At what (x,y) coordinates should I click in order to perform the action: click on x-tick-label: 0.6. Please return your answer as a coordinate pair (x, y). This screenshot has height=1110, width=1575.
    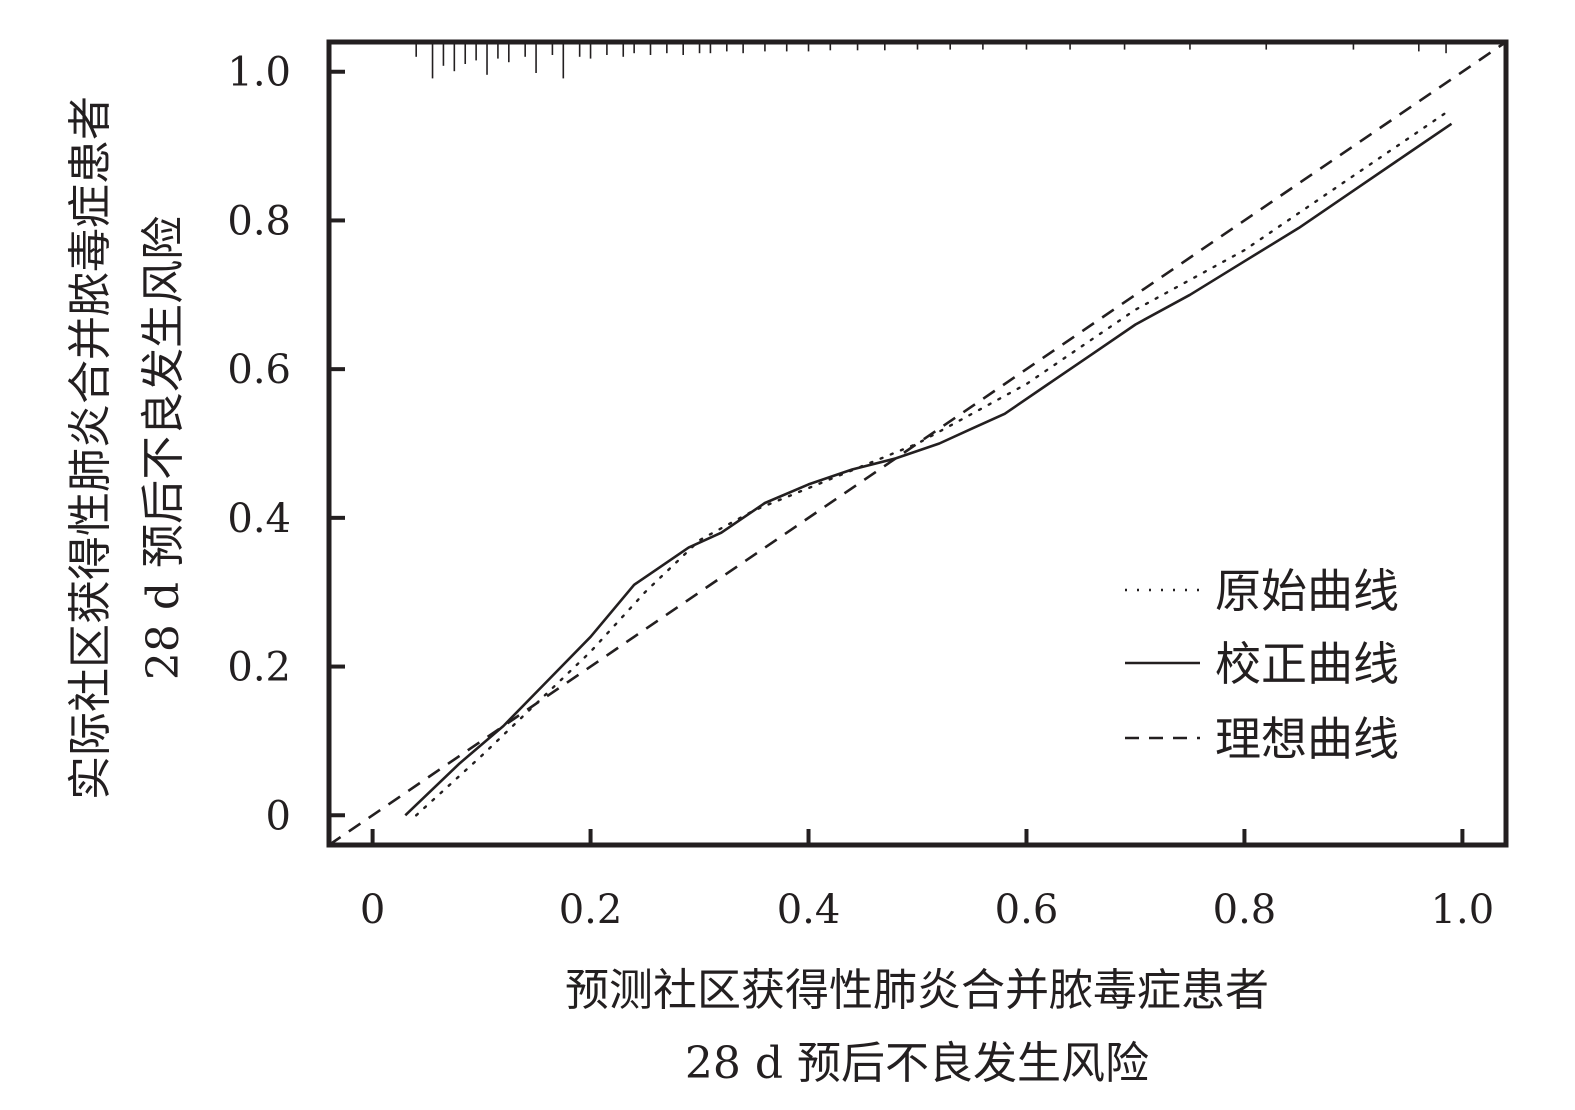
    Looking at the image, I should click on (1027, 910).